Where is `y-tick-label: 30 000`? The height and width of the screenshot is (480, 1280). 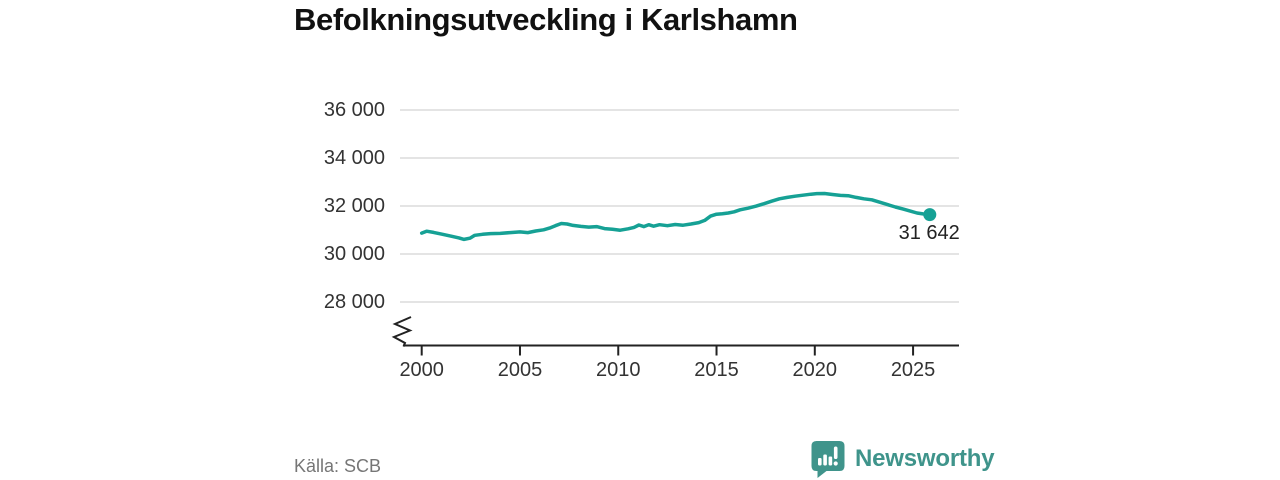
y-tick-label: 30 000 is located at coordinates (354, 254).